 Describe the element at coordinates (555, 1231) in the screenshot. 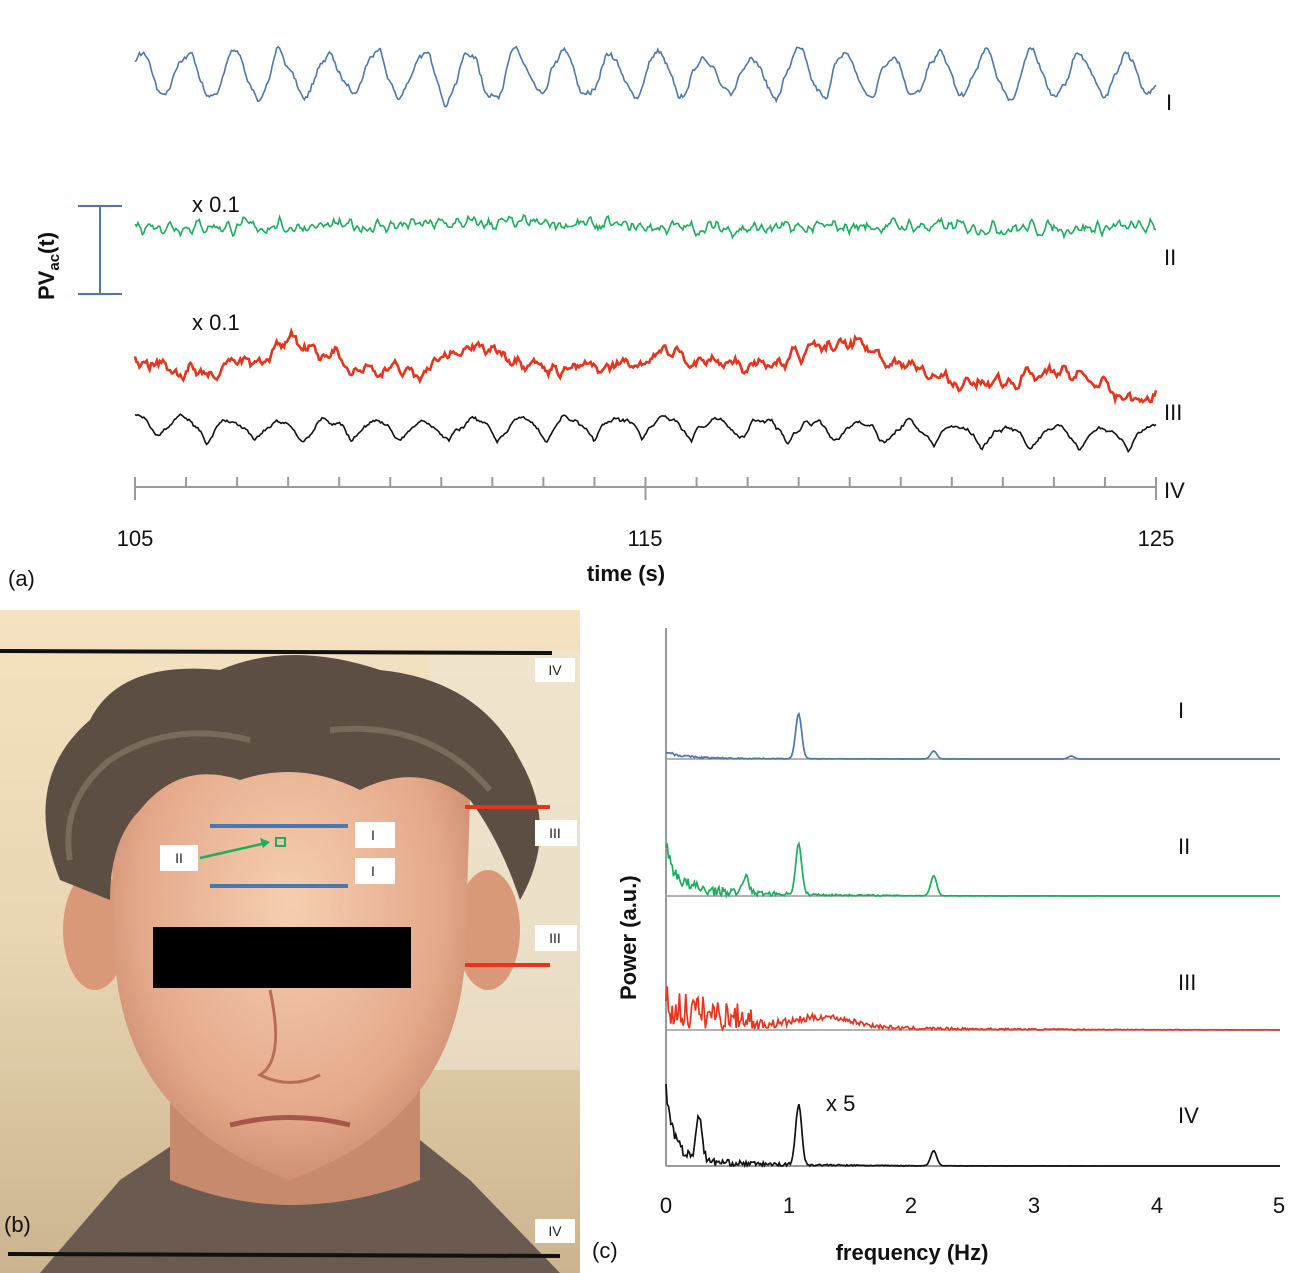

I see `roi-label-iv-bottom: IV` at that location.